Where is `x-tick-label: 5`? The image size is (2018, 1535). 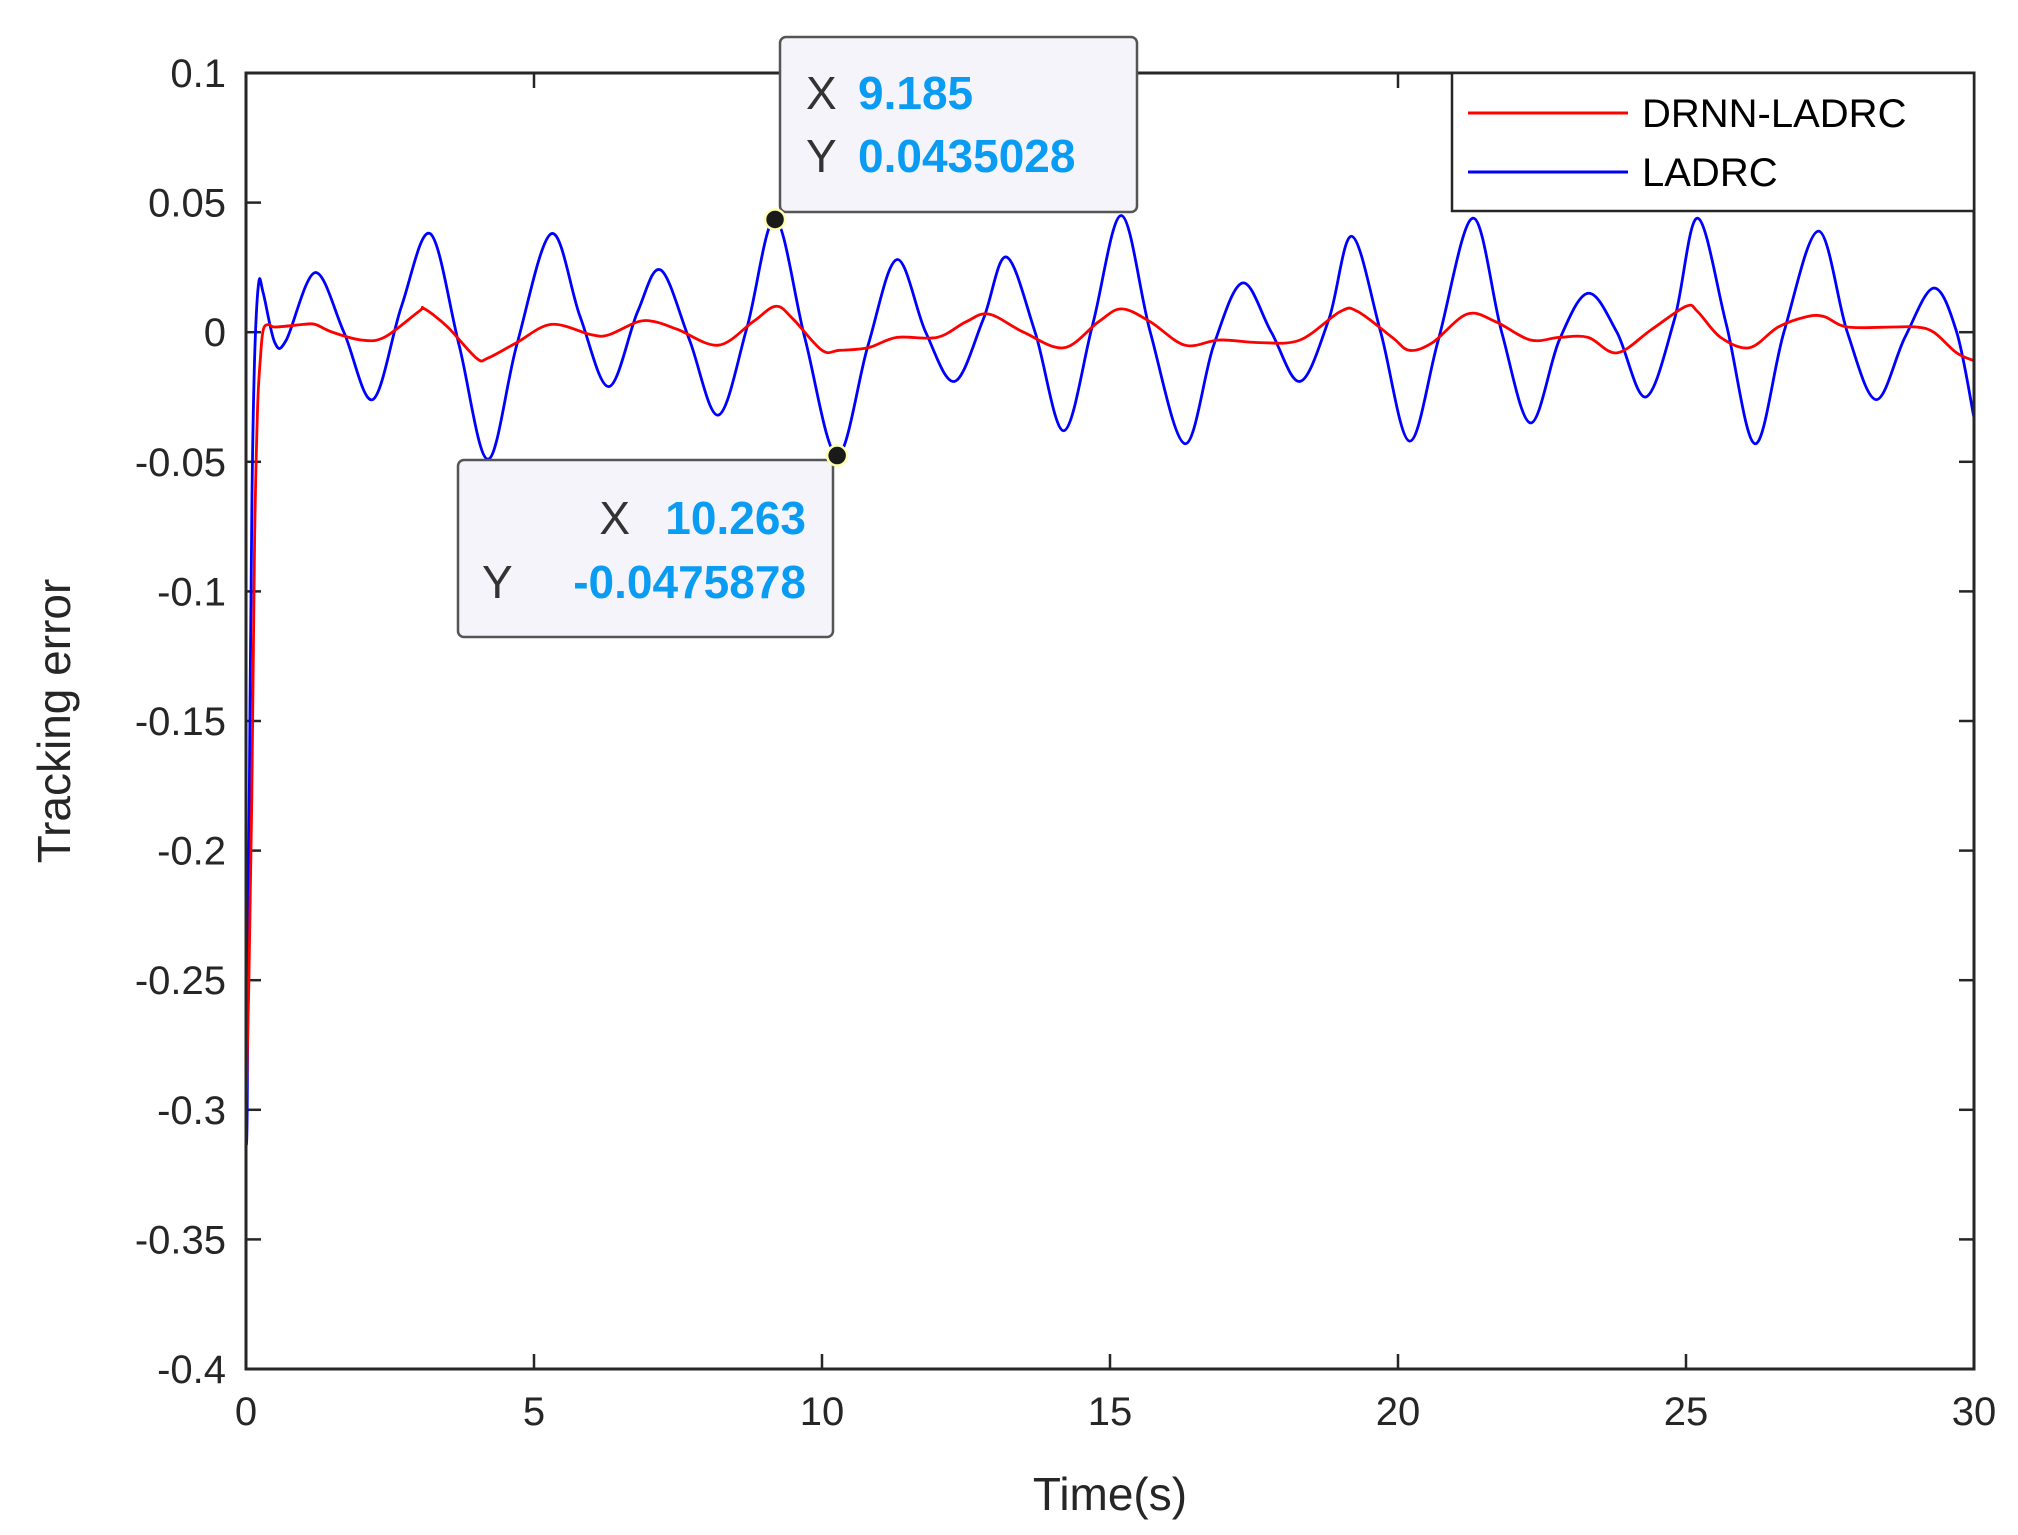
x-tick-label: 5 is located at coordinates (534, 1412).